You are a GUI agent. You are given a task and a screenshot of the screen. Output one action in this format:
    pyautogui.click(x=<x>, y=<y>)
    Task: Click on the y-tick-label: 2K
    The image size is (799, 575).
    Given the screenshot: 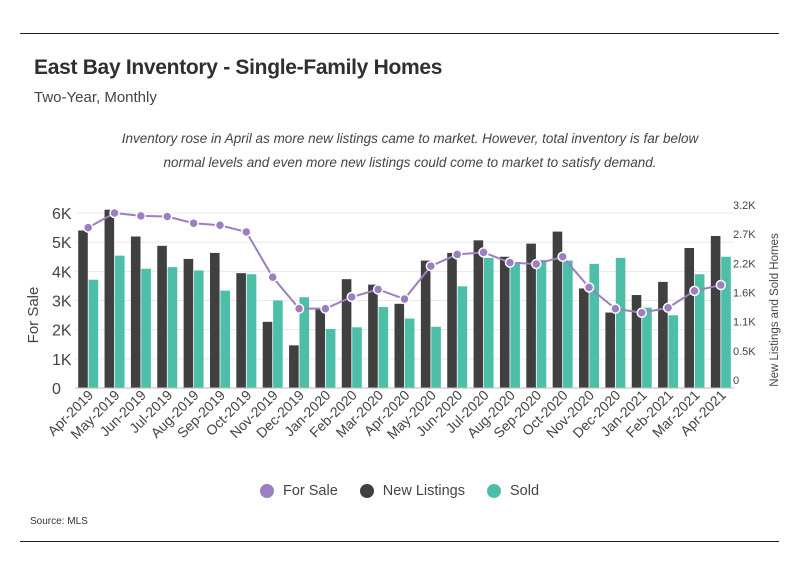 What is the action you would take?
    pyautogui.click(x=62, y=331)
    